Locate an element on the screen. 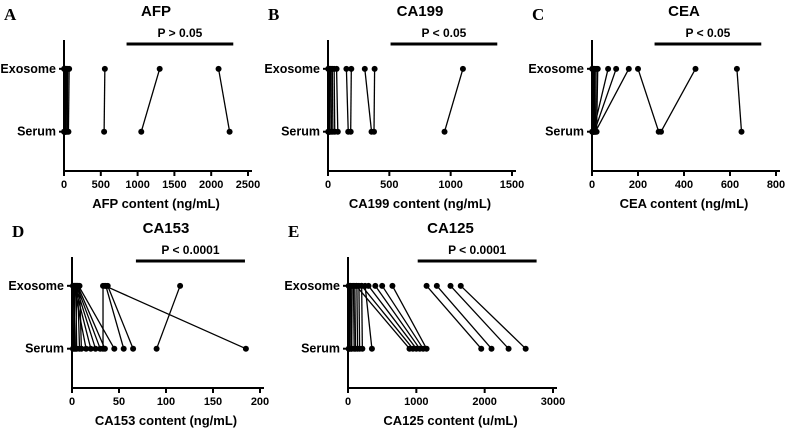 The height and width of the screenshot is (434, 792). svg-text: B is located at coordinates (273, 14).